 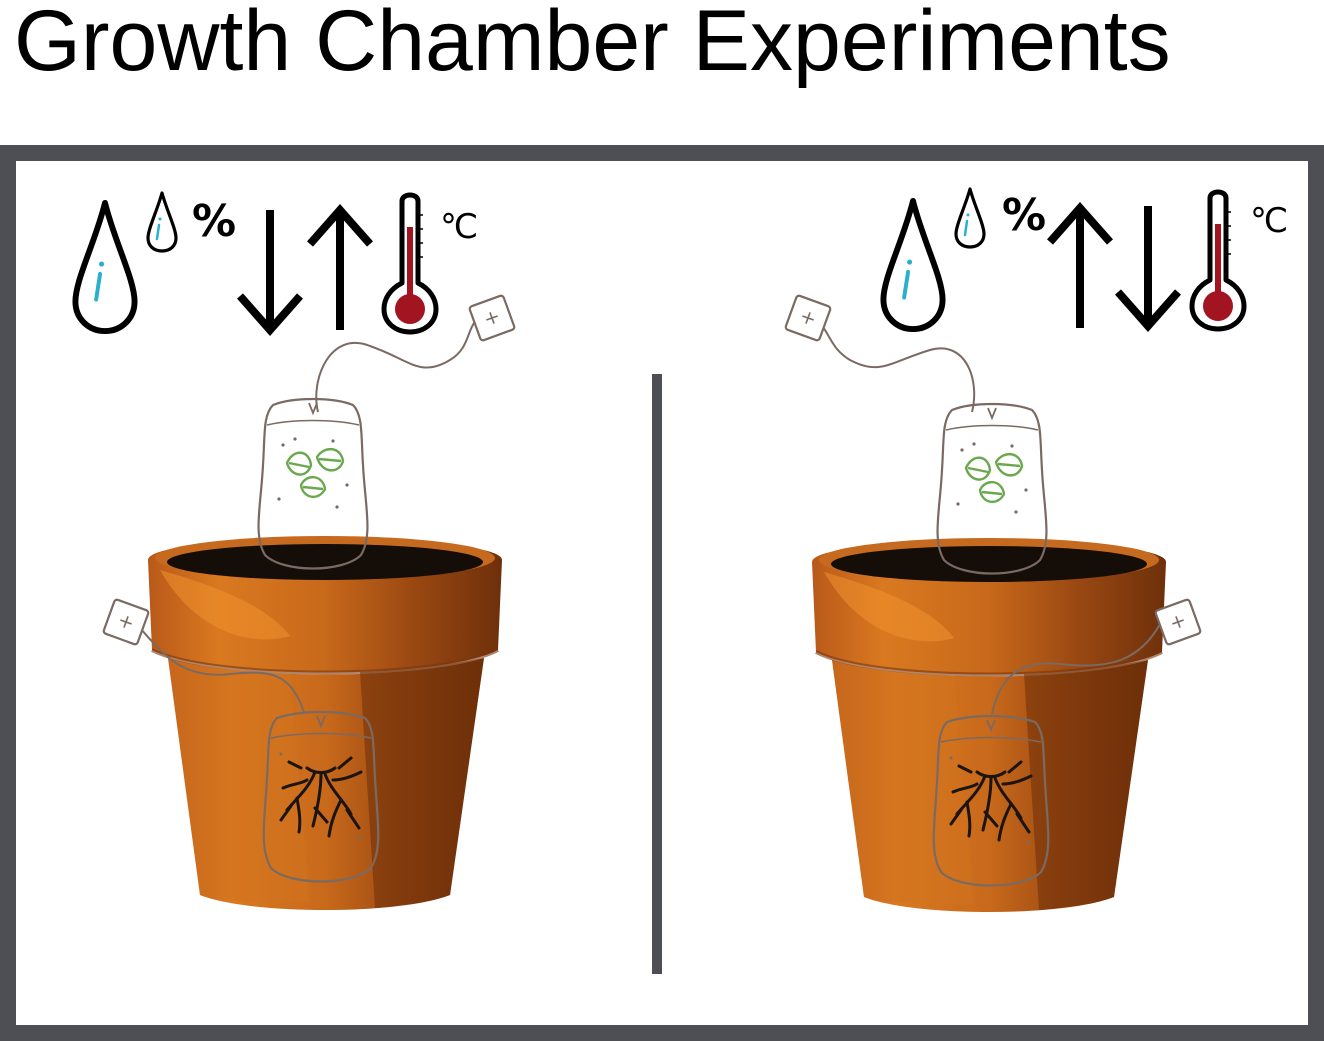 I want to click on flower-pot, so click(x=325, y=723).